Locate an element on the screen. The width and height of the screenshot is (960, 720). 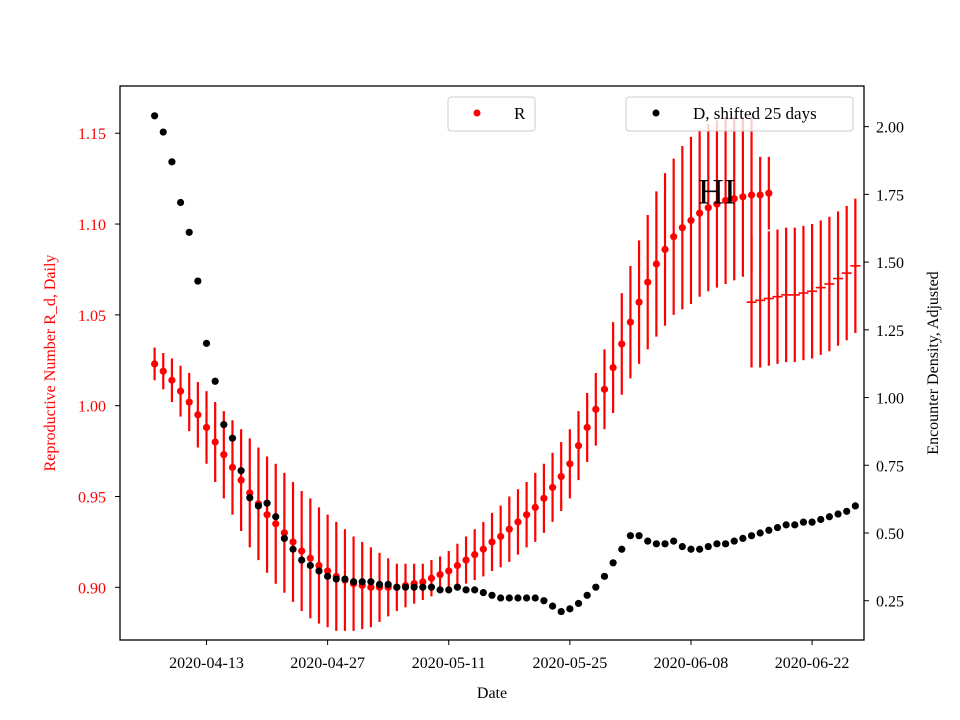
legend-r: R is located at coordinates (491, 114).